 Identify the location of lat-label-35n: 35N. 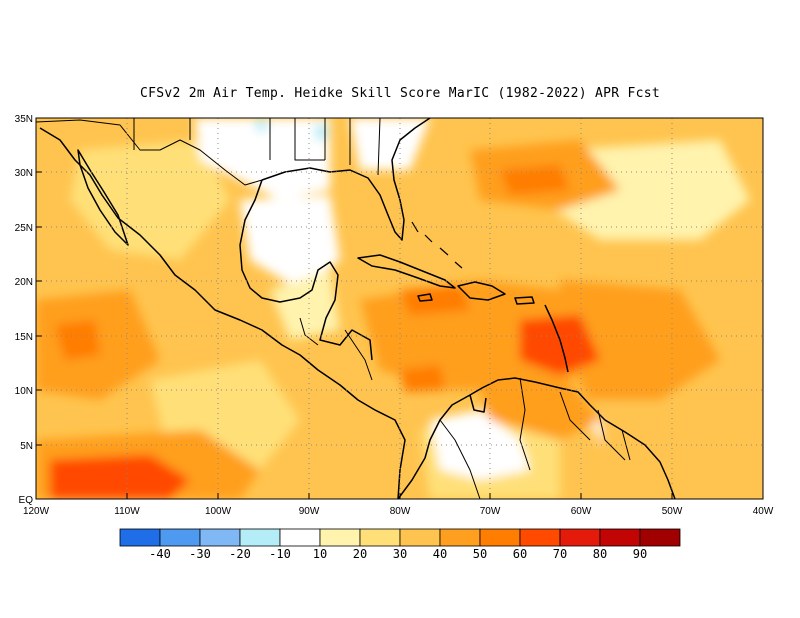
(24, 119).